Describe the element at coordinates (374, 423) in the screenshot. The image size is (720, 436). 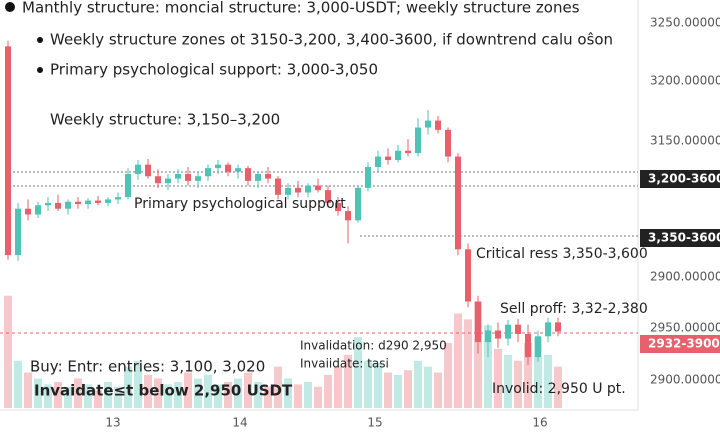
I see `time-label: 15` at that location.